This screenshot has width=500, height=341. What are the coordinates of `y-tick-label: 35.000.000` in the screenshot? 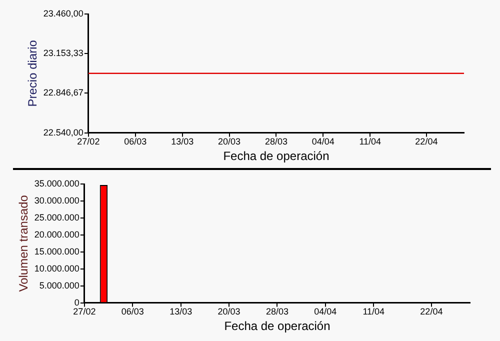 It's located at (57, 183).